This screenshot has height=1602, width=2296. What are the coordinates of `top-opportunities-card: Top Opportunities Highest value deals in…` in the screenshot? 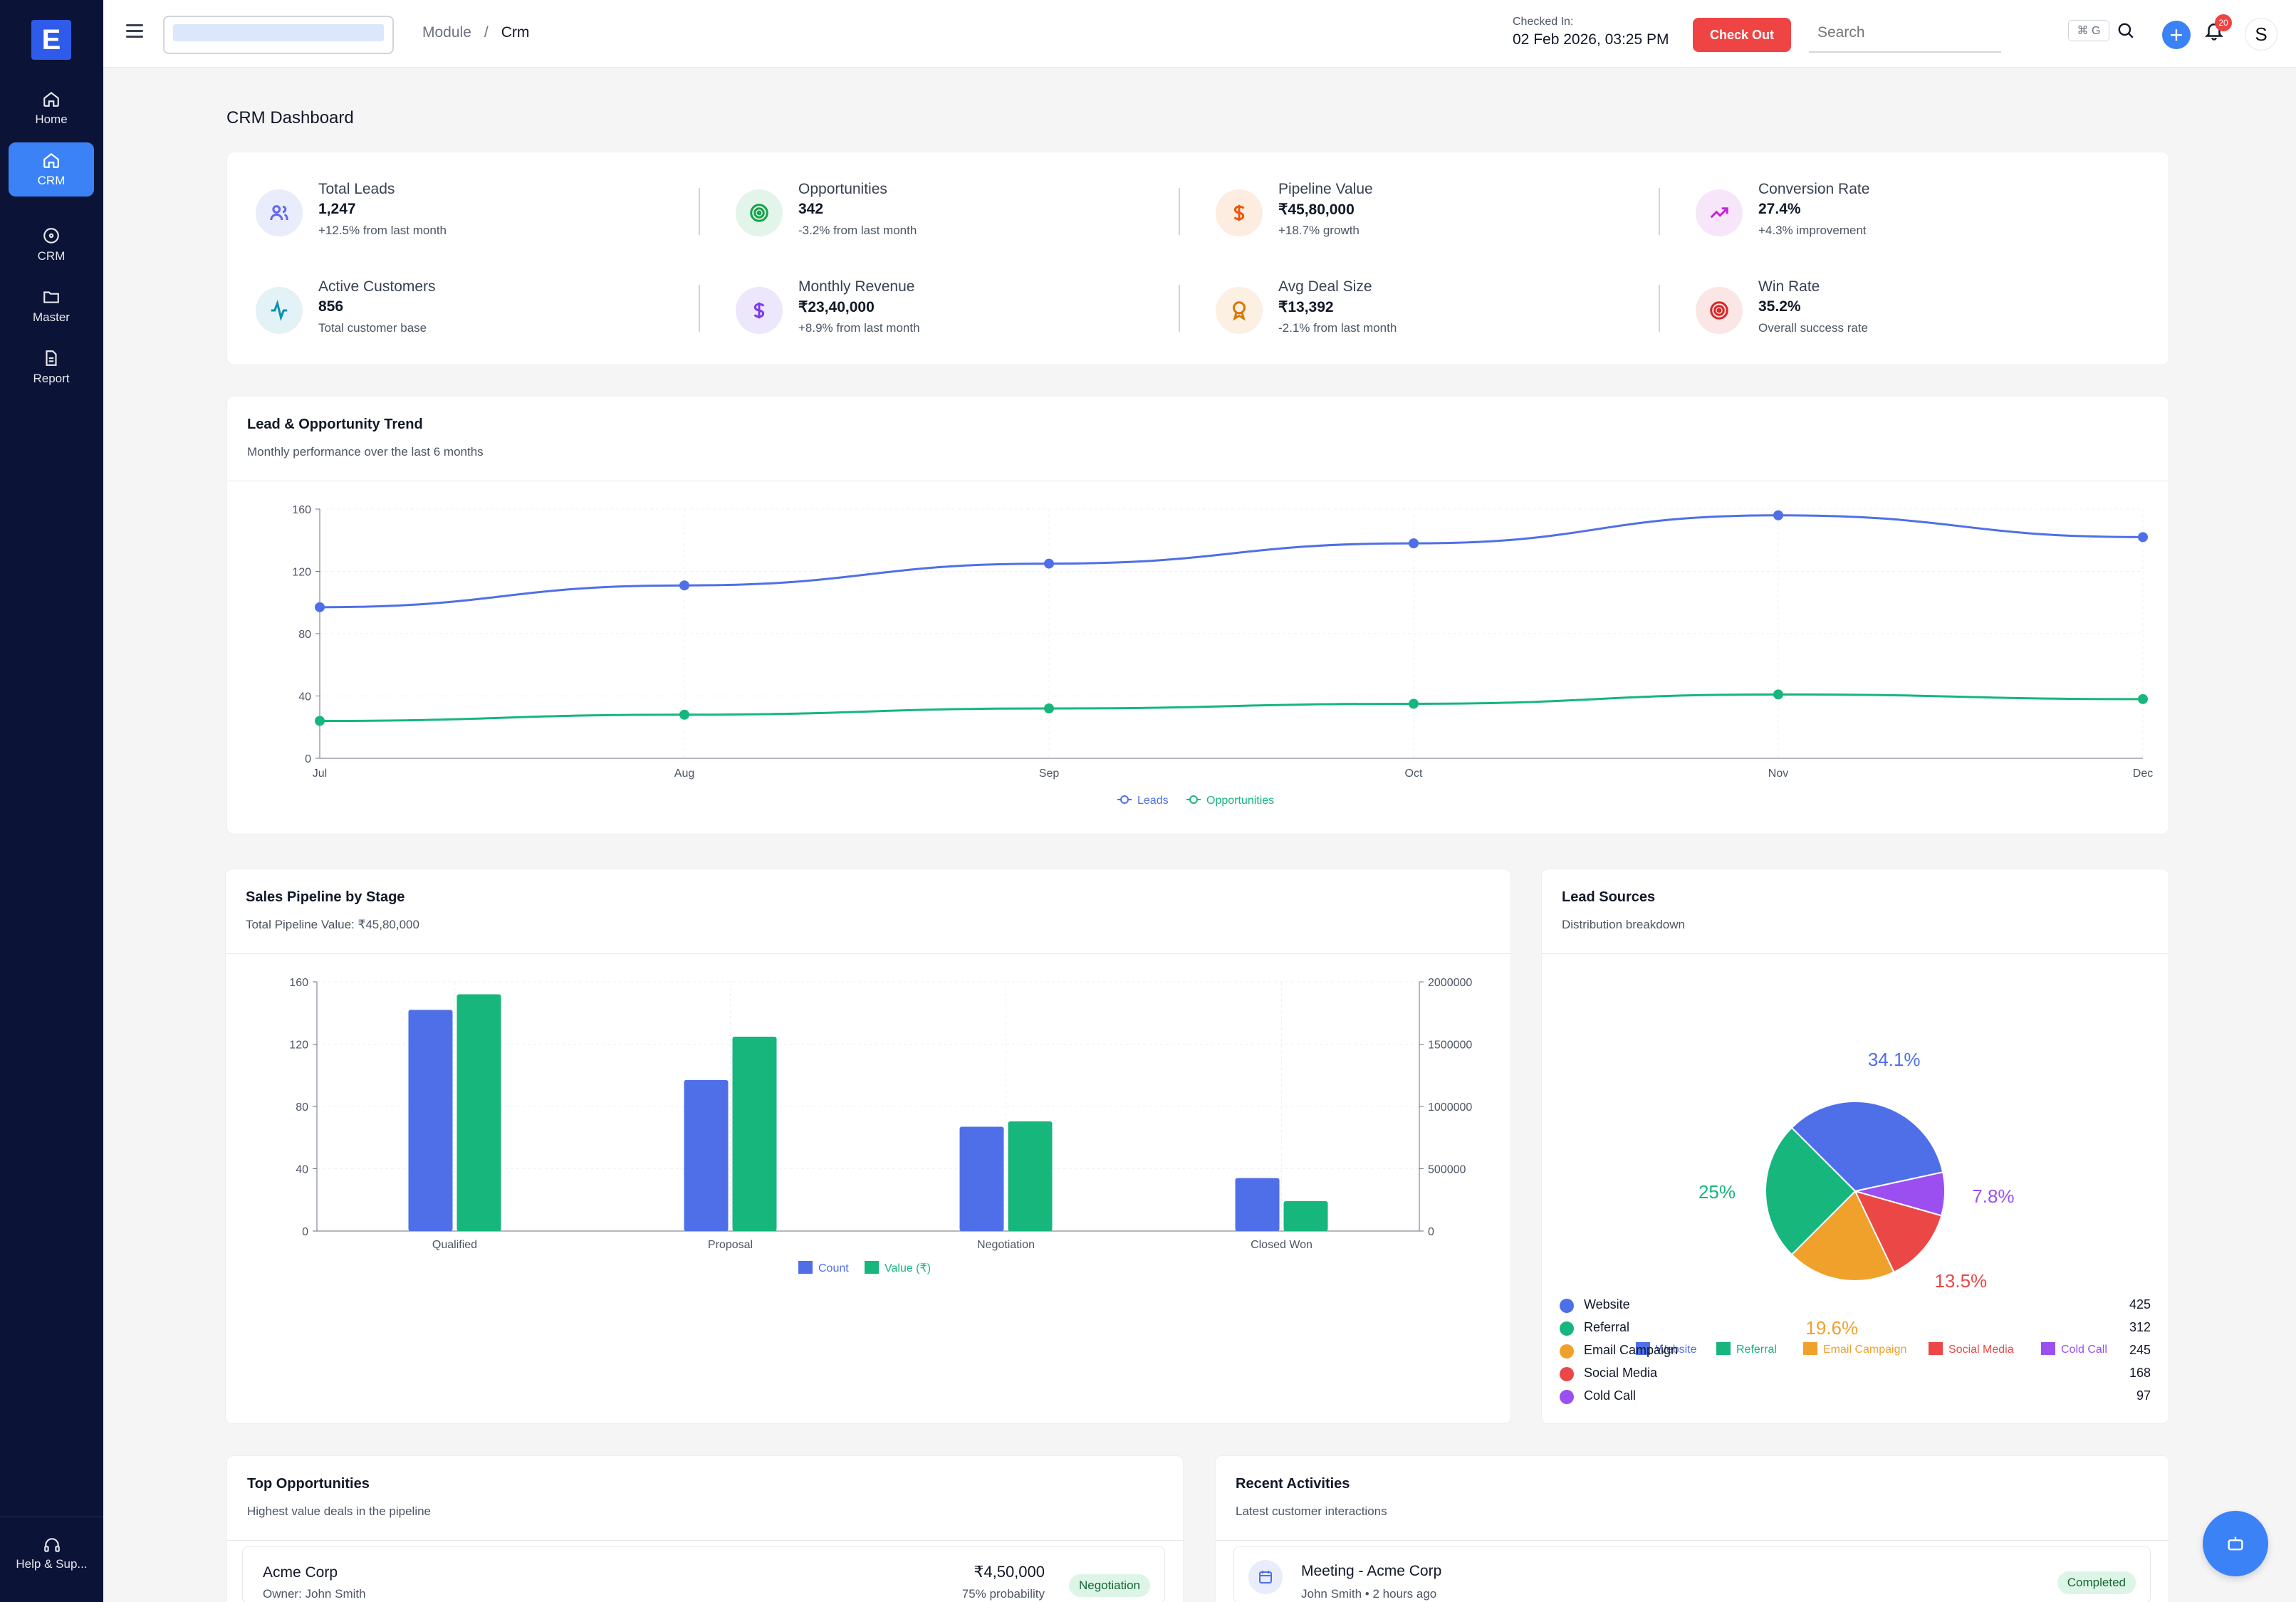 It's located at (705, 1528).